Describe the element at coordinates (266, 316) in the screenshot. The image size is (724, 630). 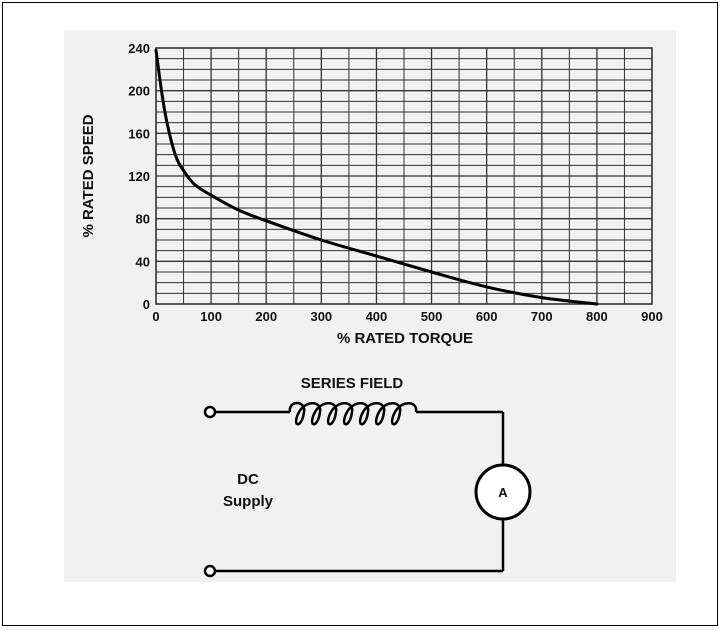
I see `x-tick-label: 200` at that location.